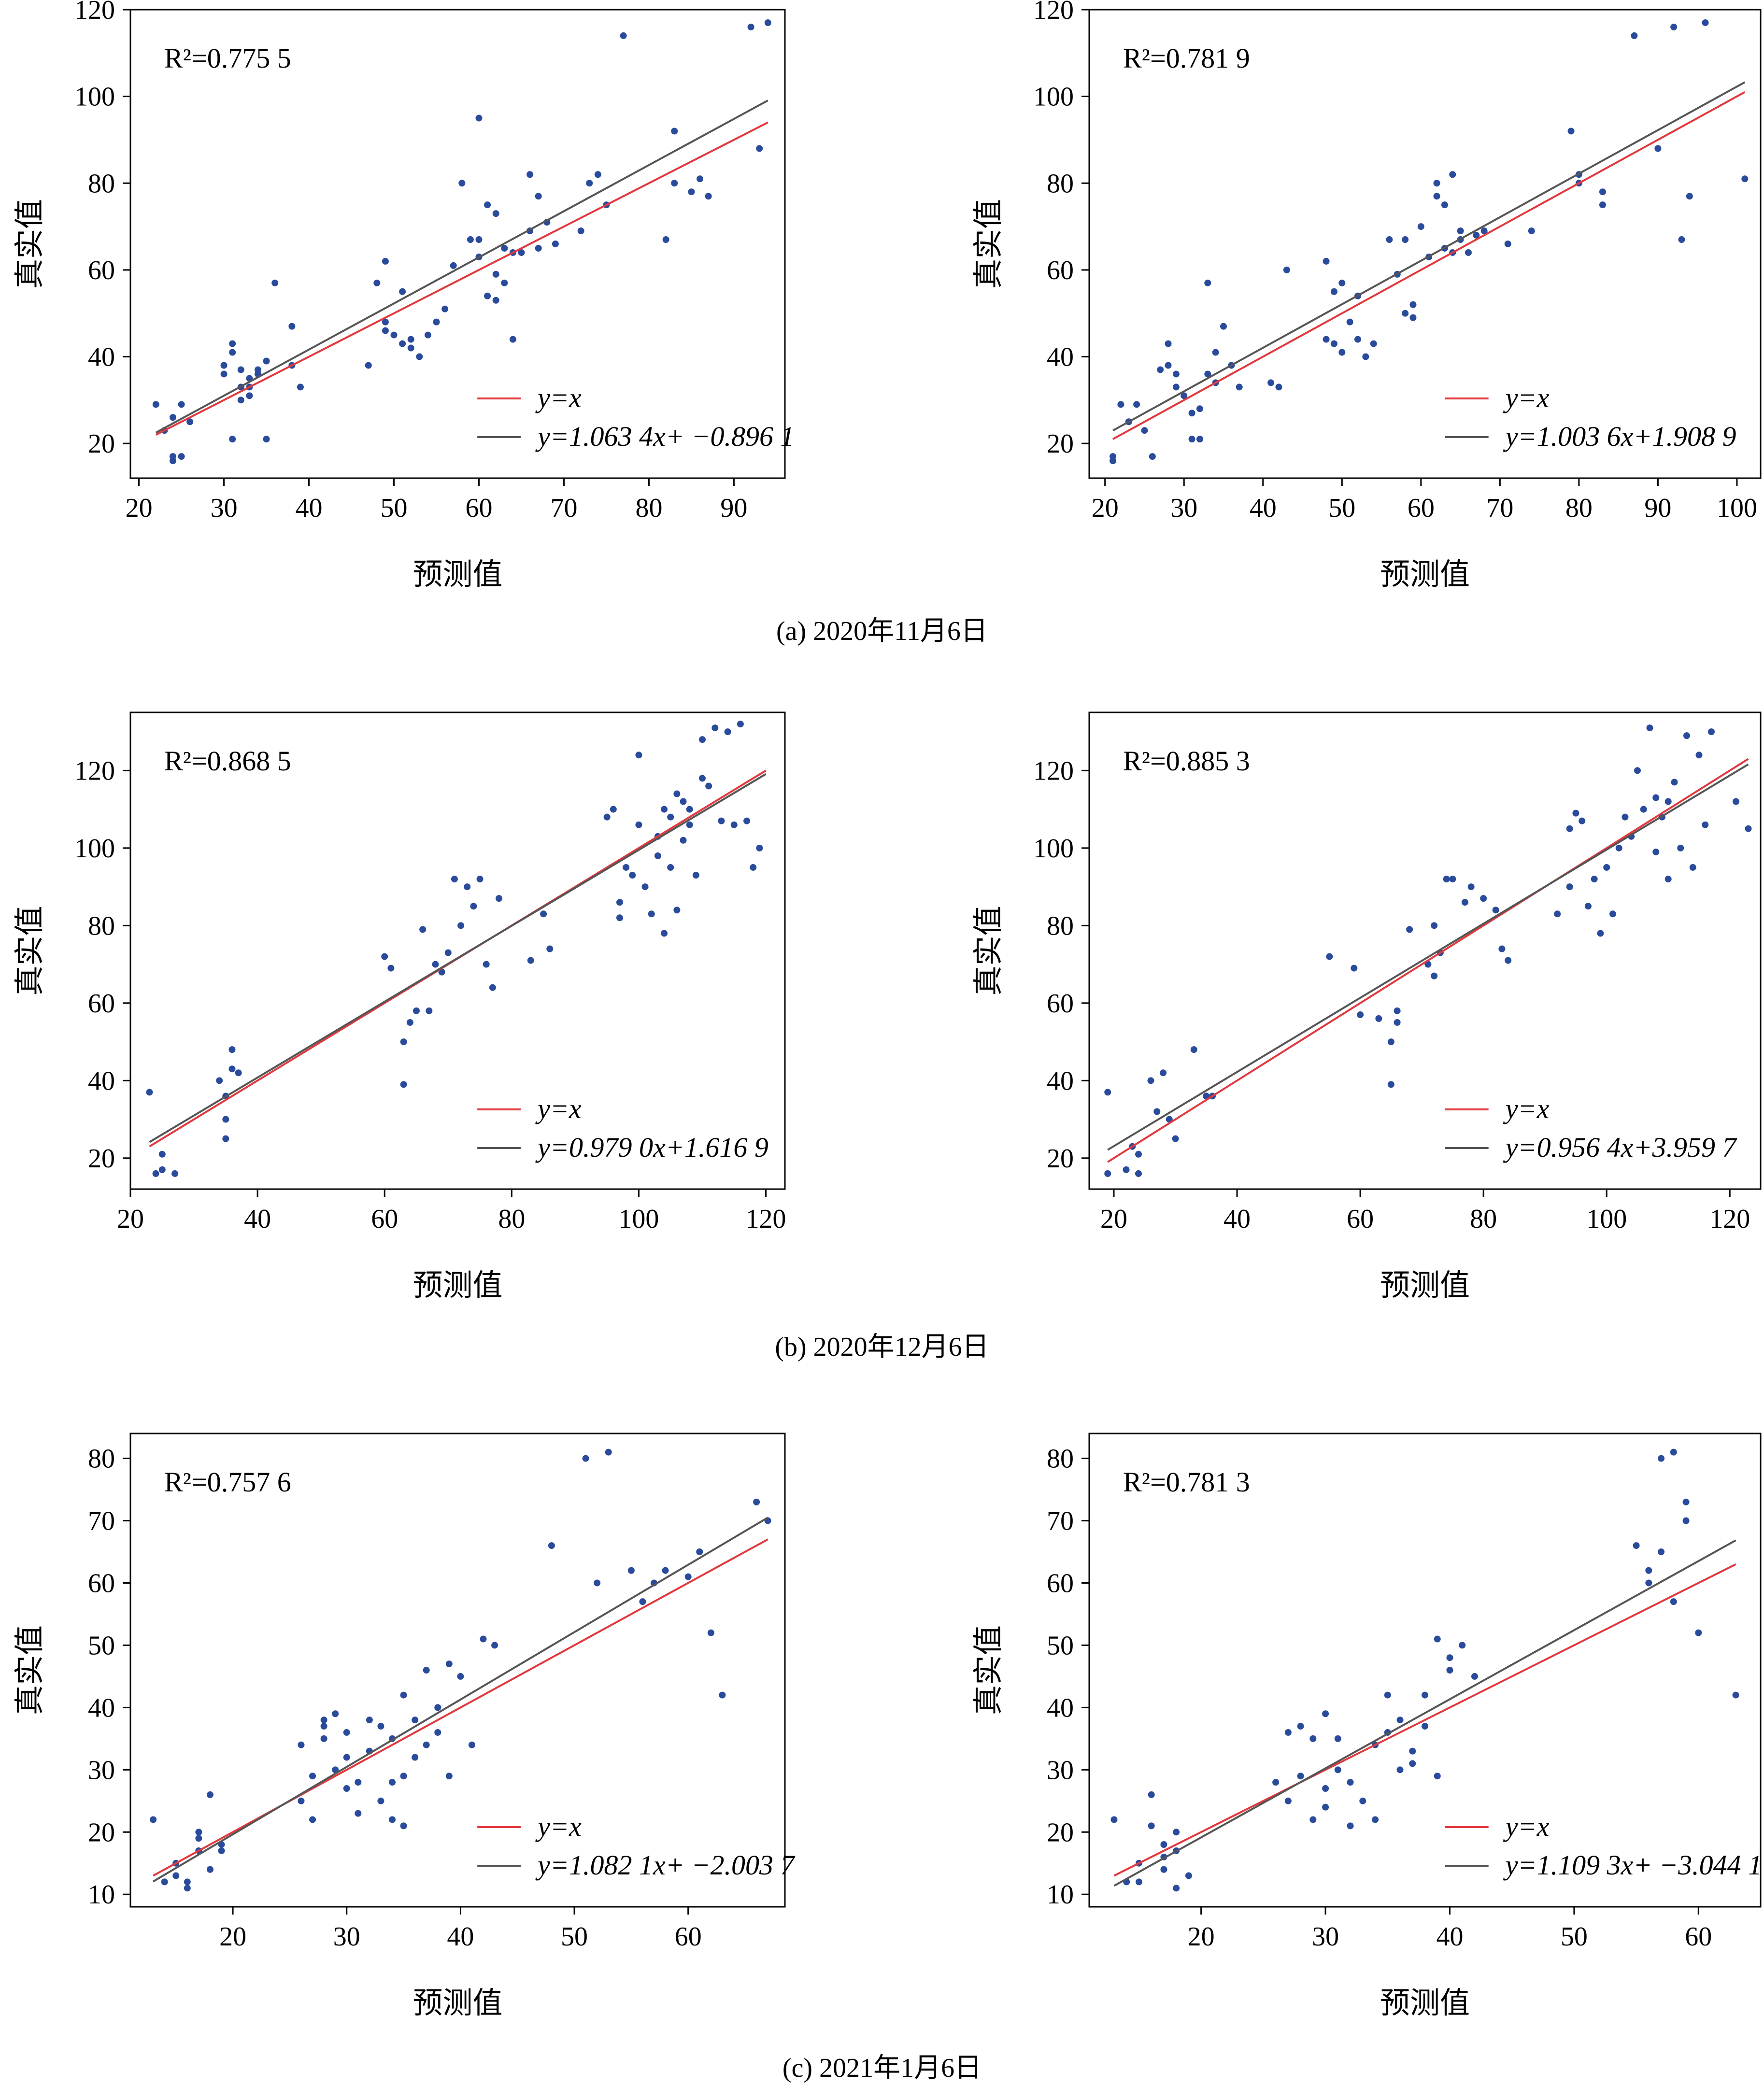 This screenshot has width=1764, height=2086. What do you see at coordinates (558, 1108) in the screenshot?
I see `panel3-legend-identity-label: y=x` at bounding box center [558, 1108].